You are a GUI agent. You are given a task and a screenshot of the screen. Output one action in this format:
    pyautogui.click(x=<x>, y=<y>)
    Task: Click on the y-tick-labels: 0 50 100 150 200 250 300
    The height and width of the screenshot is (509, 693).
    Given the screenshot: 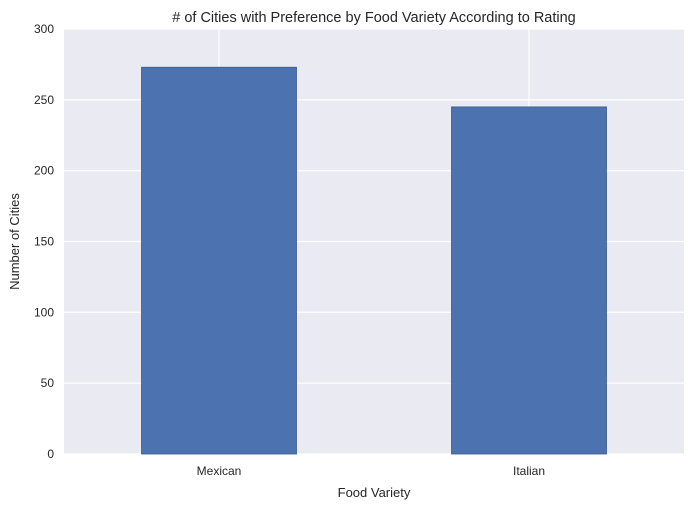 What is the action you would take?
    pyautogui.click(x=44, y=241)
    